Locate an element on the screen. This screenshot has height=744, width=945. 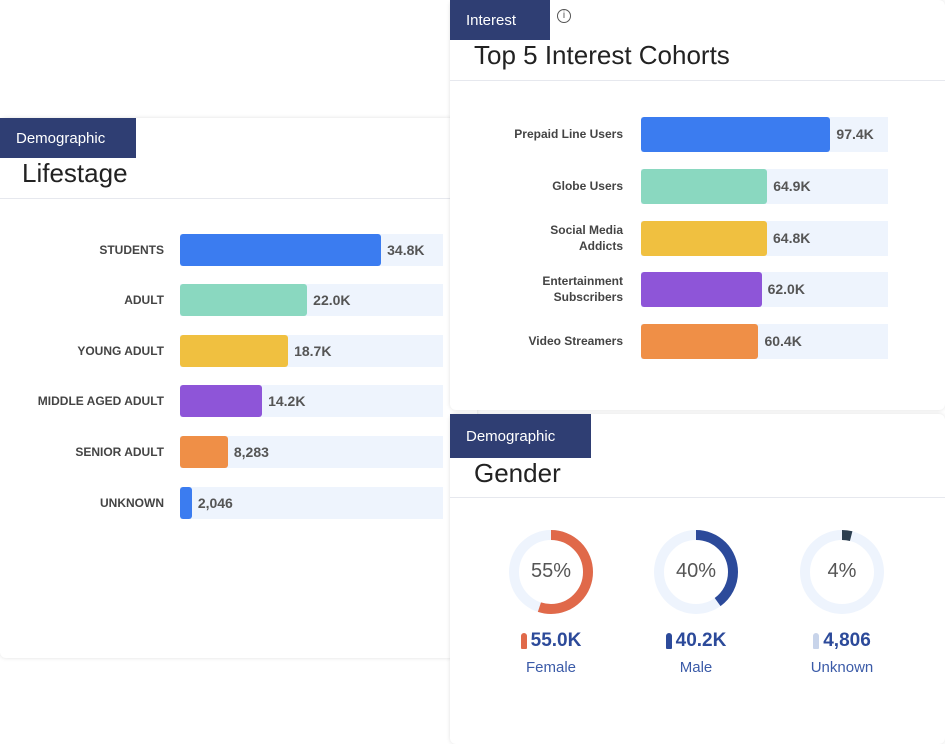
donut-percent: 4% is located at coordinates (842, 571).